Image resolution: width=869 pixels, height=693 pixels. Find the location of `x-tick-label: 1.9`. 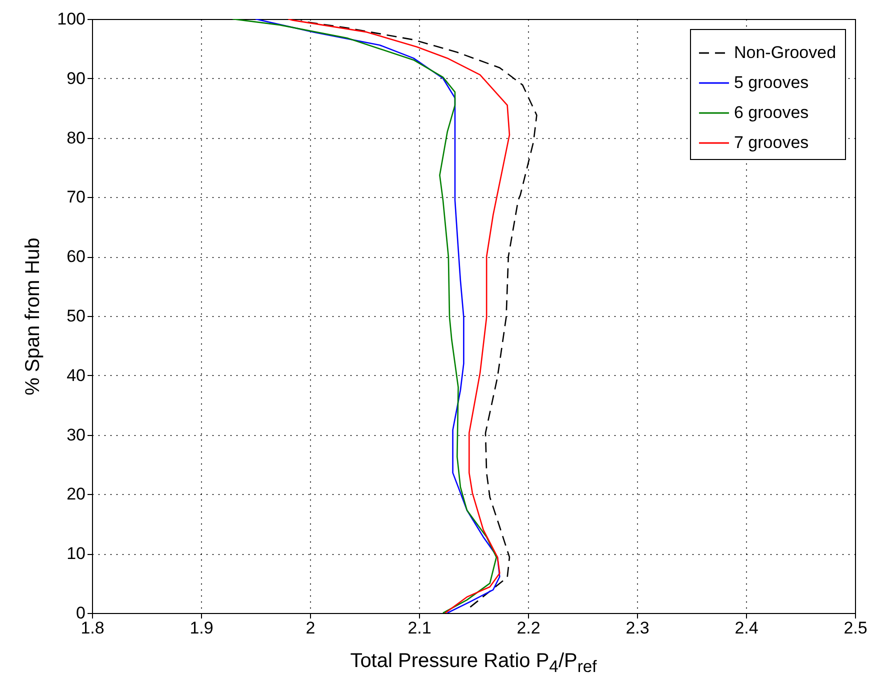

x-tick-label: 1.9 is located at coordinates (202, 628).